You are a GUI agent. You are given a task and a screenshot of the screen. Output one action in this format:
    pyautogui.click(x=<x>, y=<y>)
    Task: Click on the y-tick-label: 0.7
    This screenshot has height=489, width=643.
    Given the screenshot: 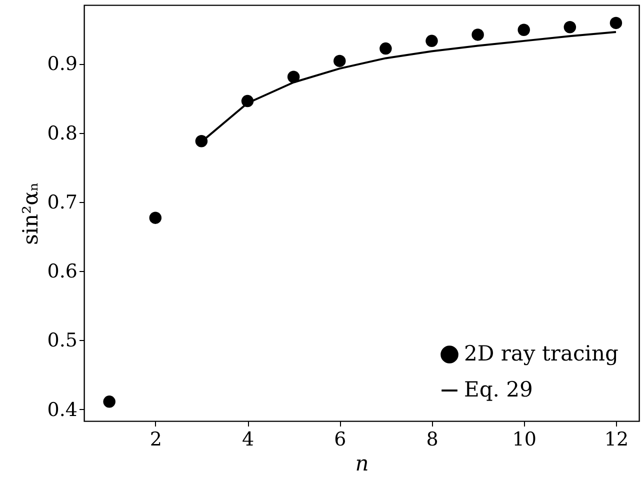 What is the action you would take?
    pyautogui.click(x=62, y=202)
    